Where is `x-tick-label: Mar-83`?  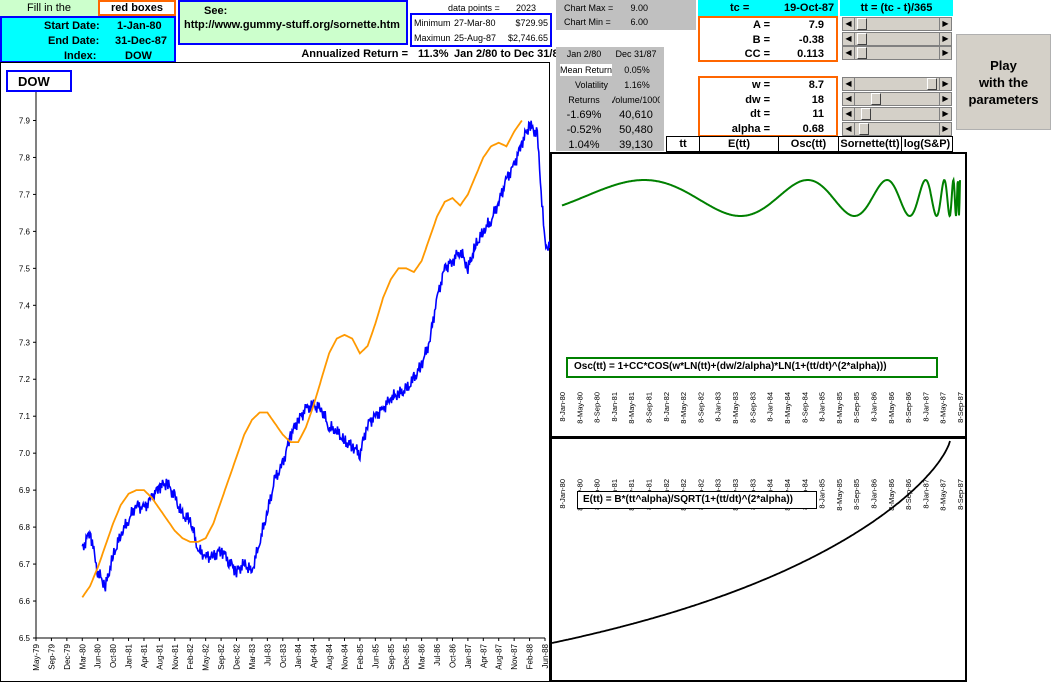
x-tick-label: Mar-83 is located at coordinates (252, 656).